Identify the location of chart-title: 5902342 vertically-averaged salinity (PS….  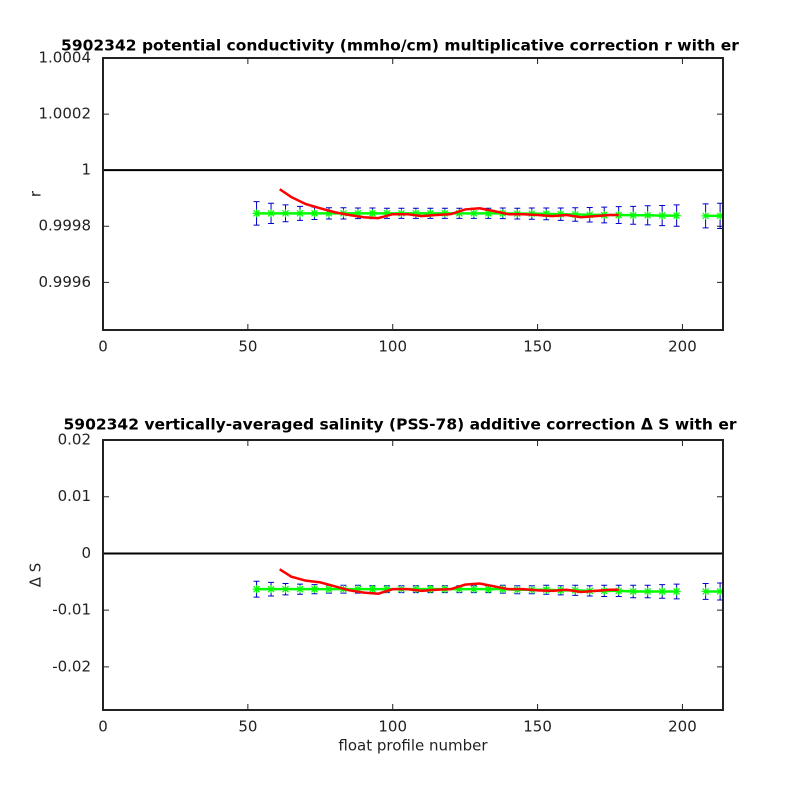
(400, 425).